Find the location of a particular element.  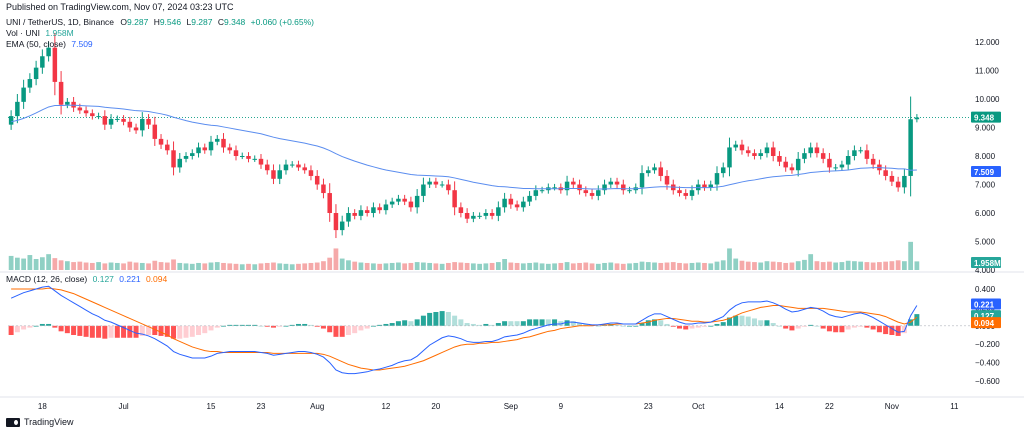

price-tick-label: 8.000 is located at coordinates (985, 156).